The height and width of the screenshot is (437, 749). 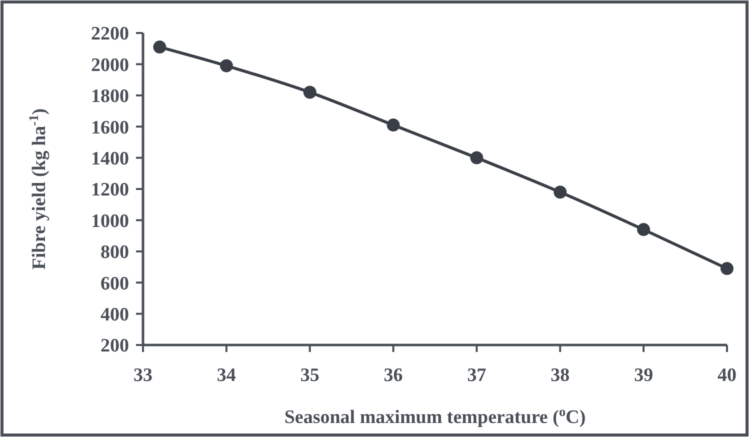 I want to click on x-axis-title: Seasonal maximum temperature ($^{o}$C), so click(x=435, y=416).